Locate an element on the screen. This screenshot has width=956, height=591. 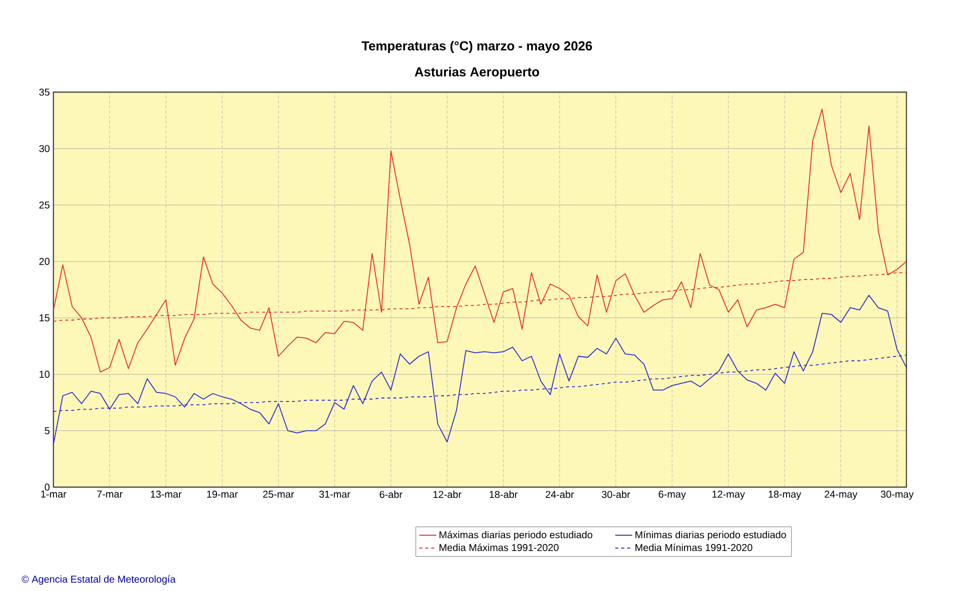
y-tick-label: 25 is located at coordinates (44, 205).